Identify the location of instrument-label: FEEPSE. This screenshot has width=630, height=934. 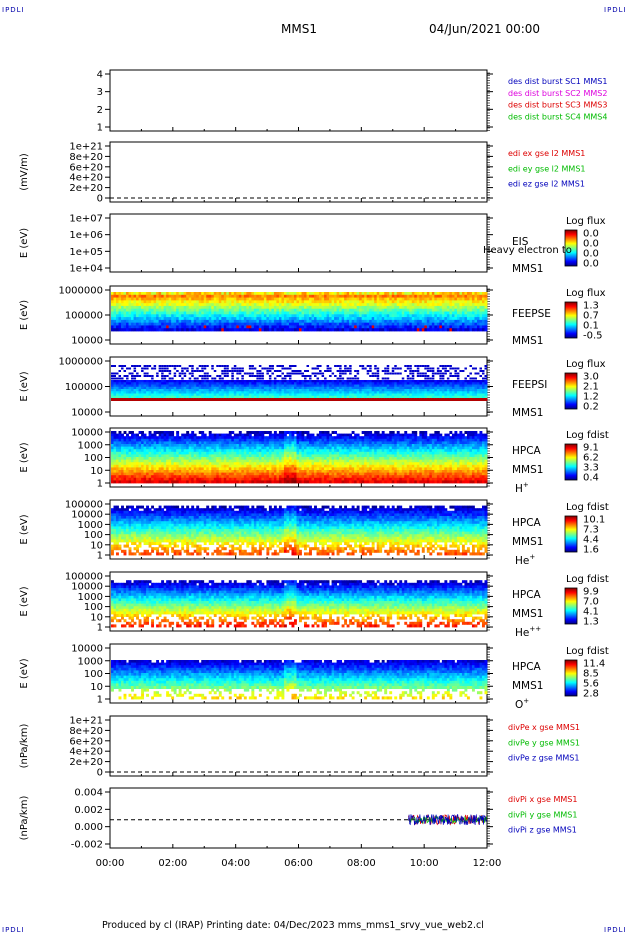
(531, 314).